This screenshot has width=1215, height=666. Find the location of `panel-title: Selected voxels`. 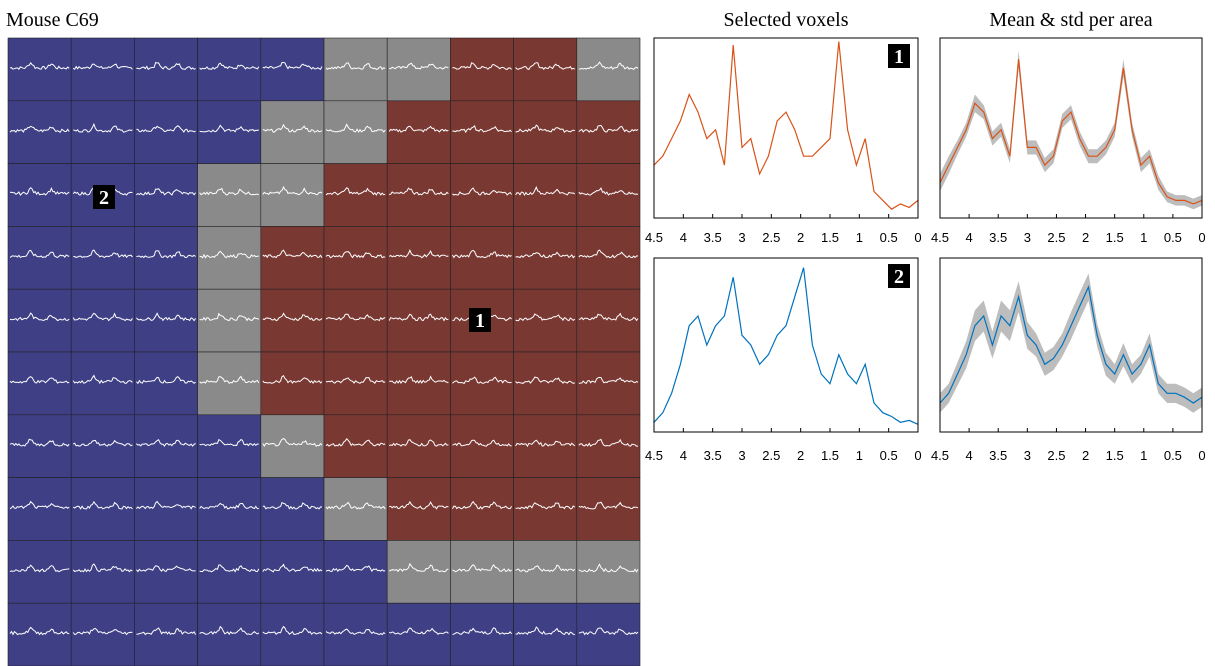

panel-title: Selected voxels is located at coordinates (786, 20).